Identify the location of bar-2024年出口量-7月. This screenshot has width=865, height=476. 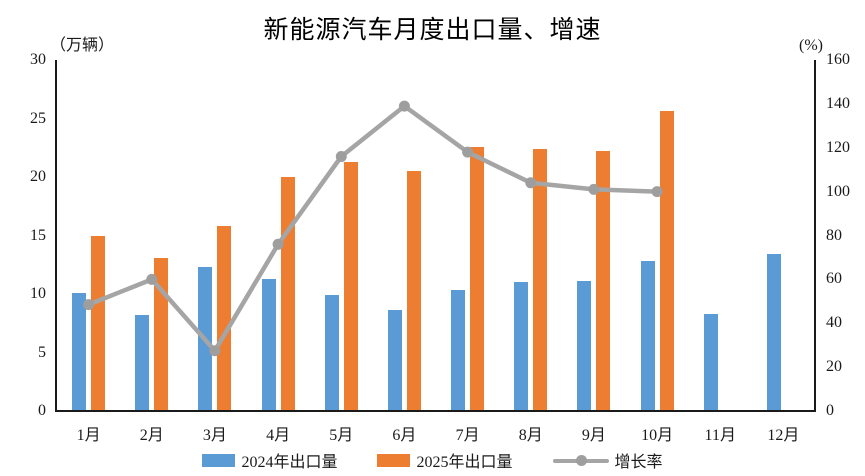
(458, 350).